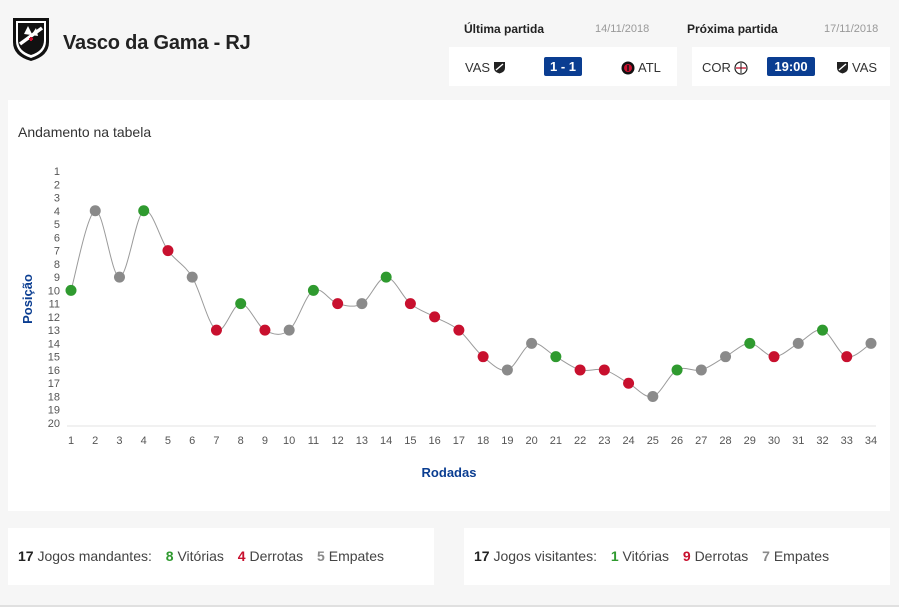  I want to click on home-draws-label: Empates, so click(356, 556).